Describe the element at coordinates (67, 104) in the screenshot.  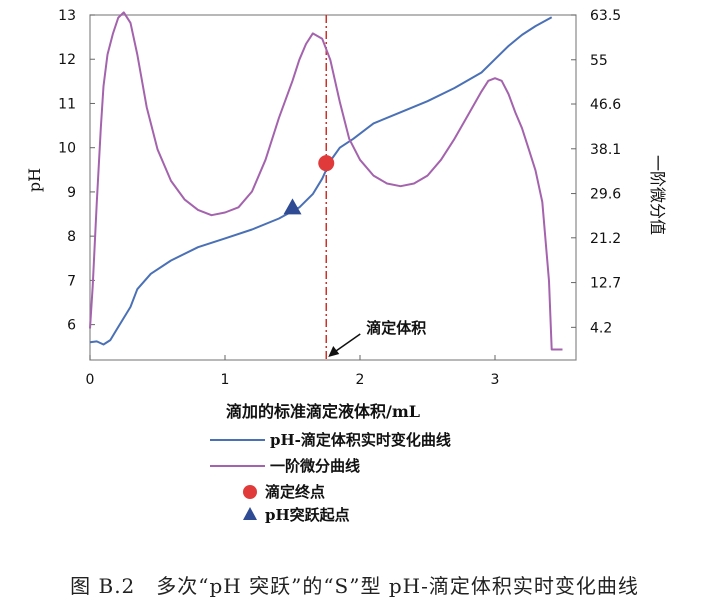
I see `y-tick-label: 11` at that location.